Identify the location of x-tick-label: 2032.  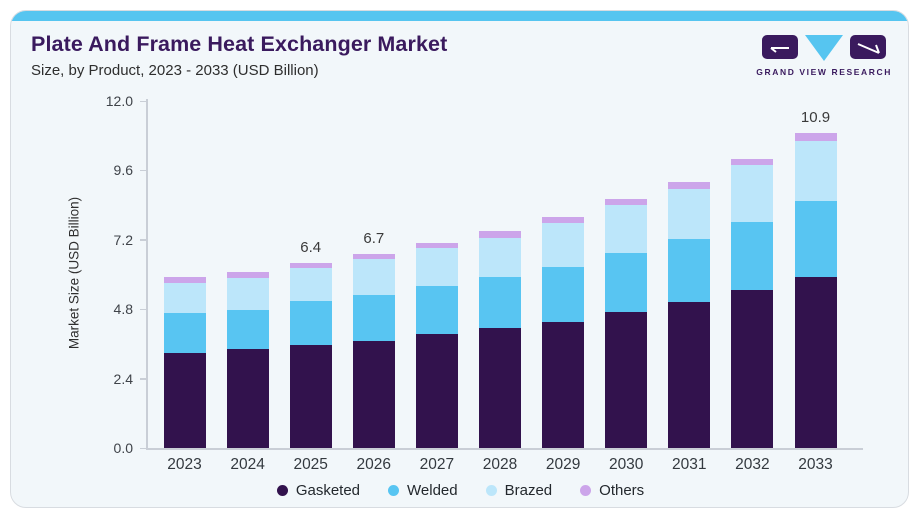
(752, 464).